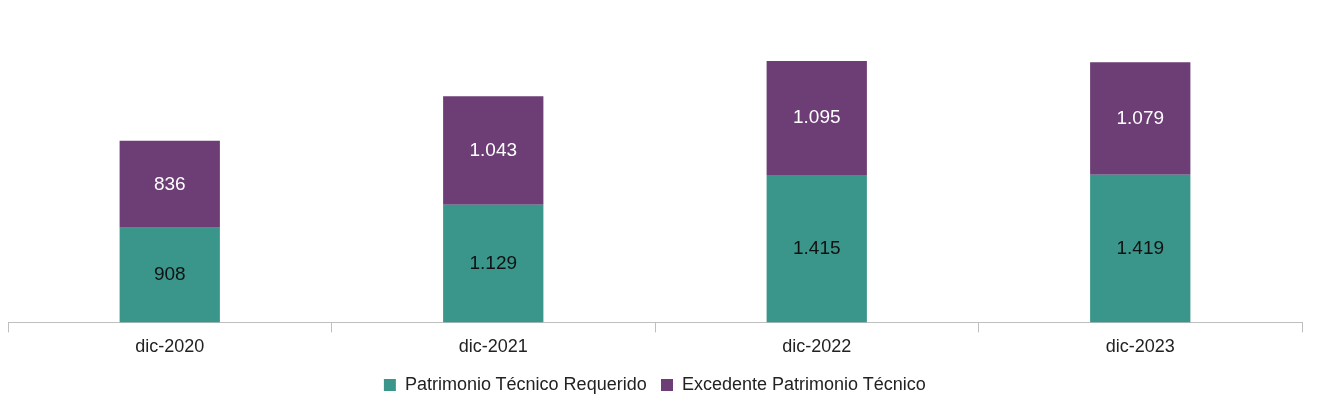  Describe the element at coordinates (493, 346) in the screenshot. I see `x-tick-label: dic-2021` at that location.